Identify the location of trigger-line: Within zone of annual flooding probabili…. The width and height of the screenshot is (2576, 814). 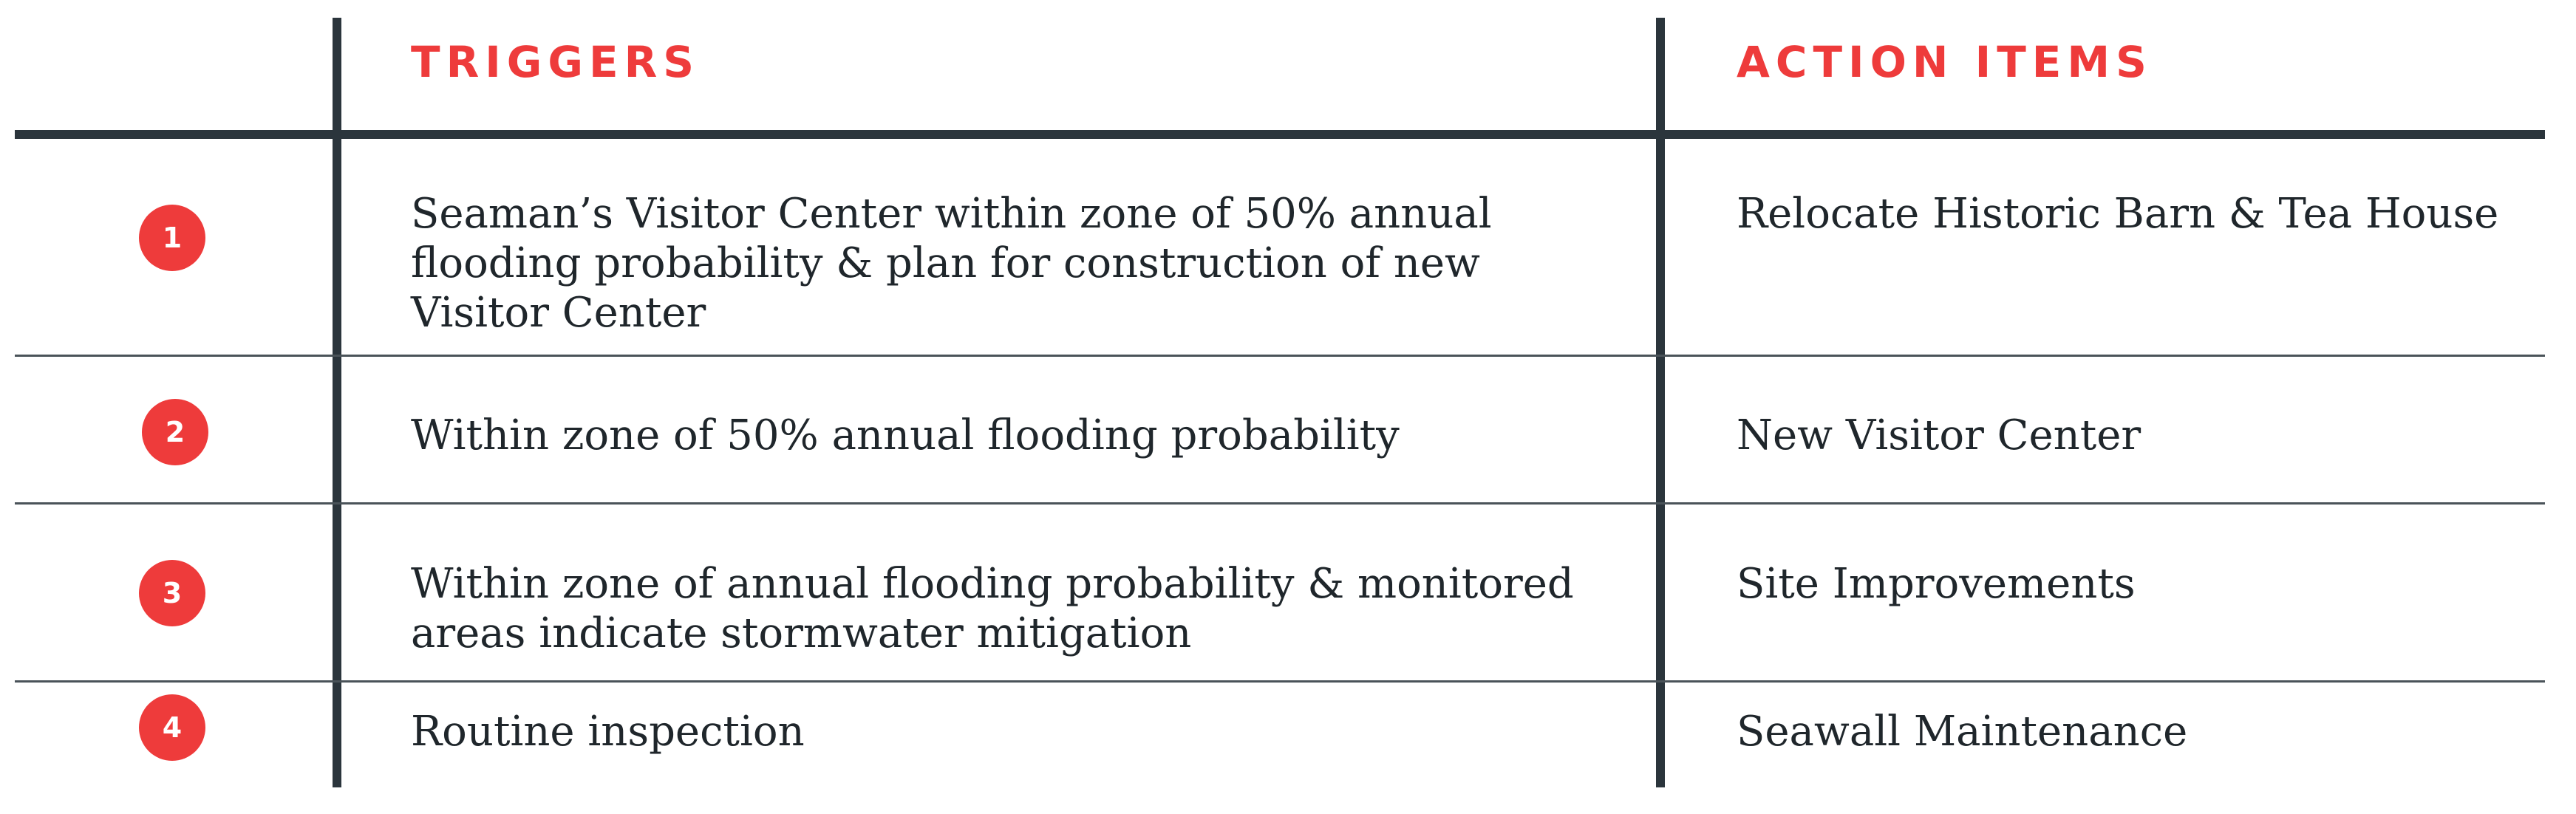
(992, 584).